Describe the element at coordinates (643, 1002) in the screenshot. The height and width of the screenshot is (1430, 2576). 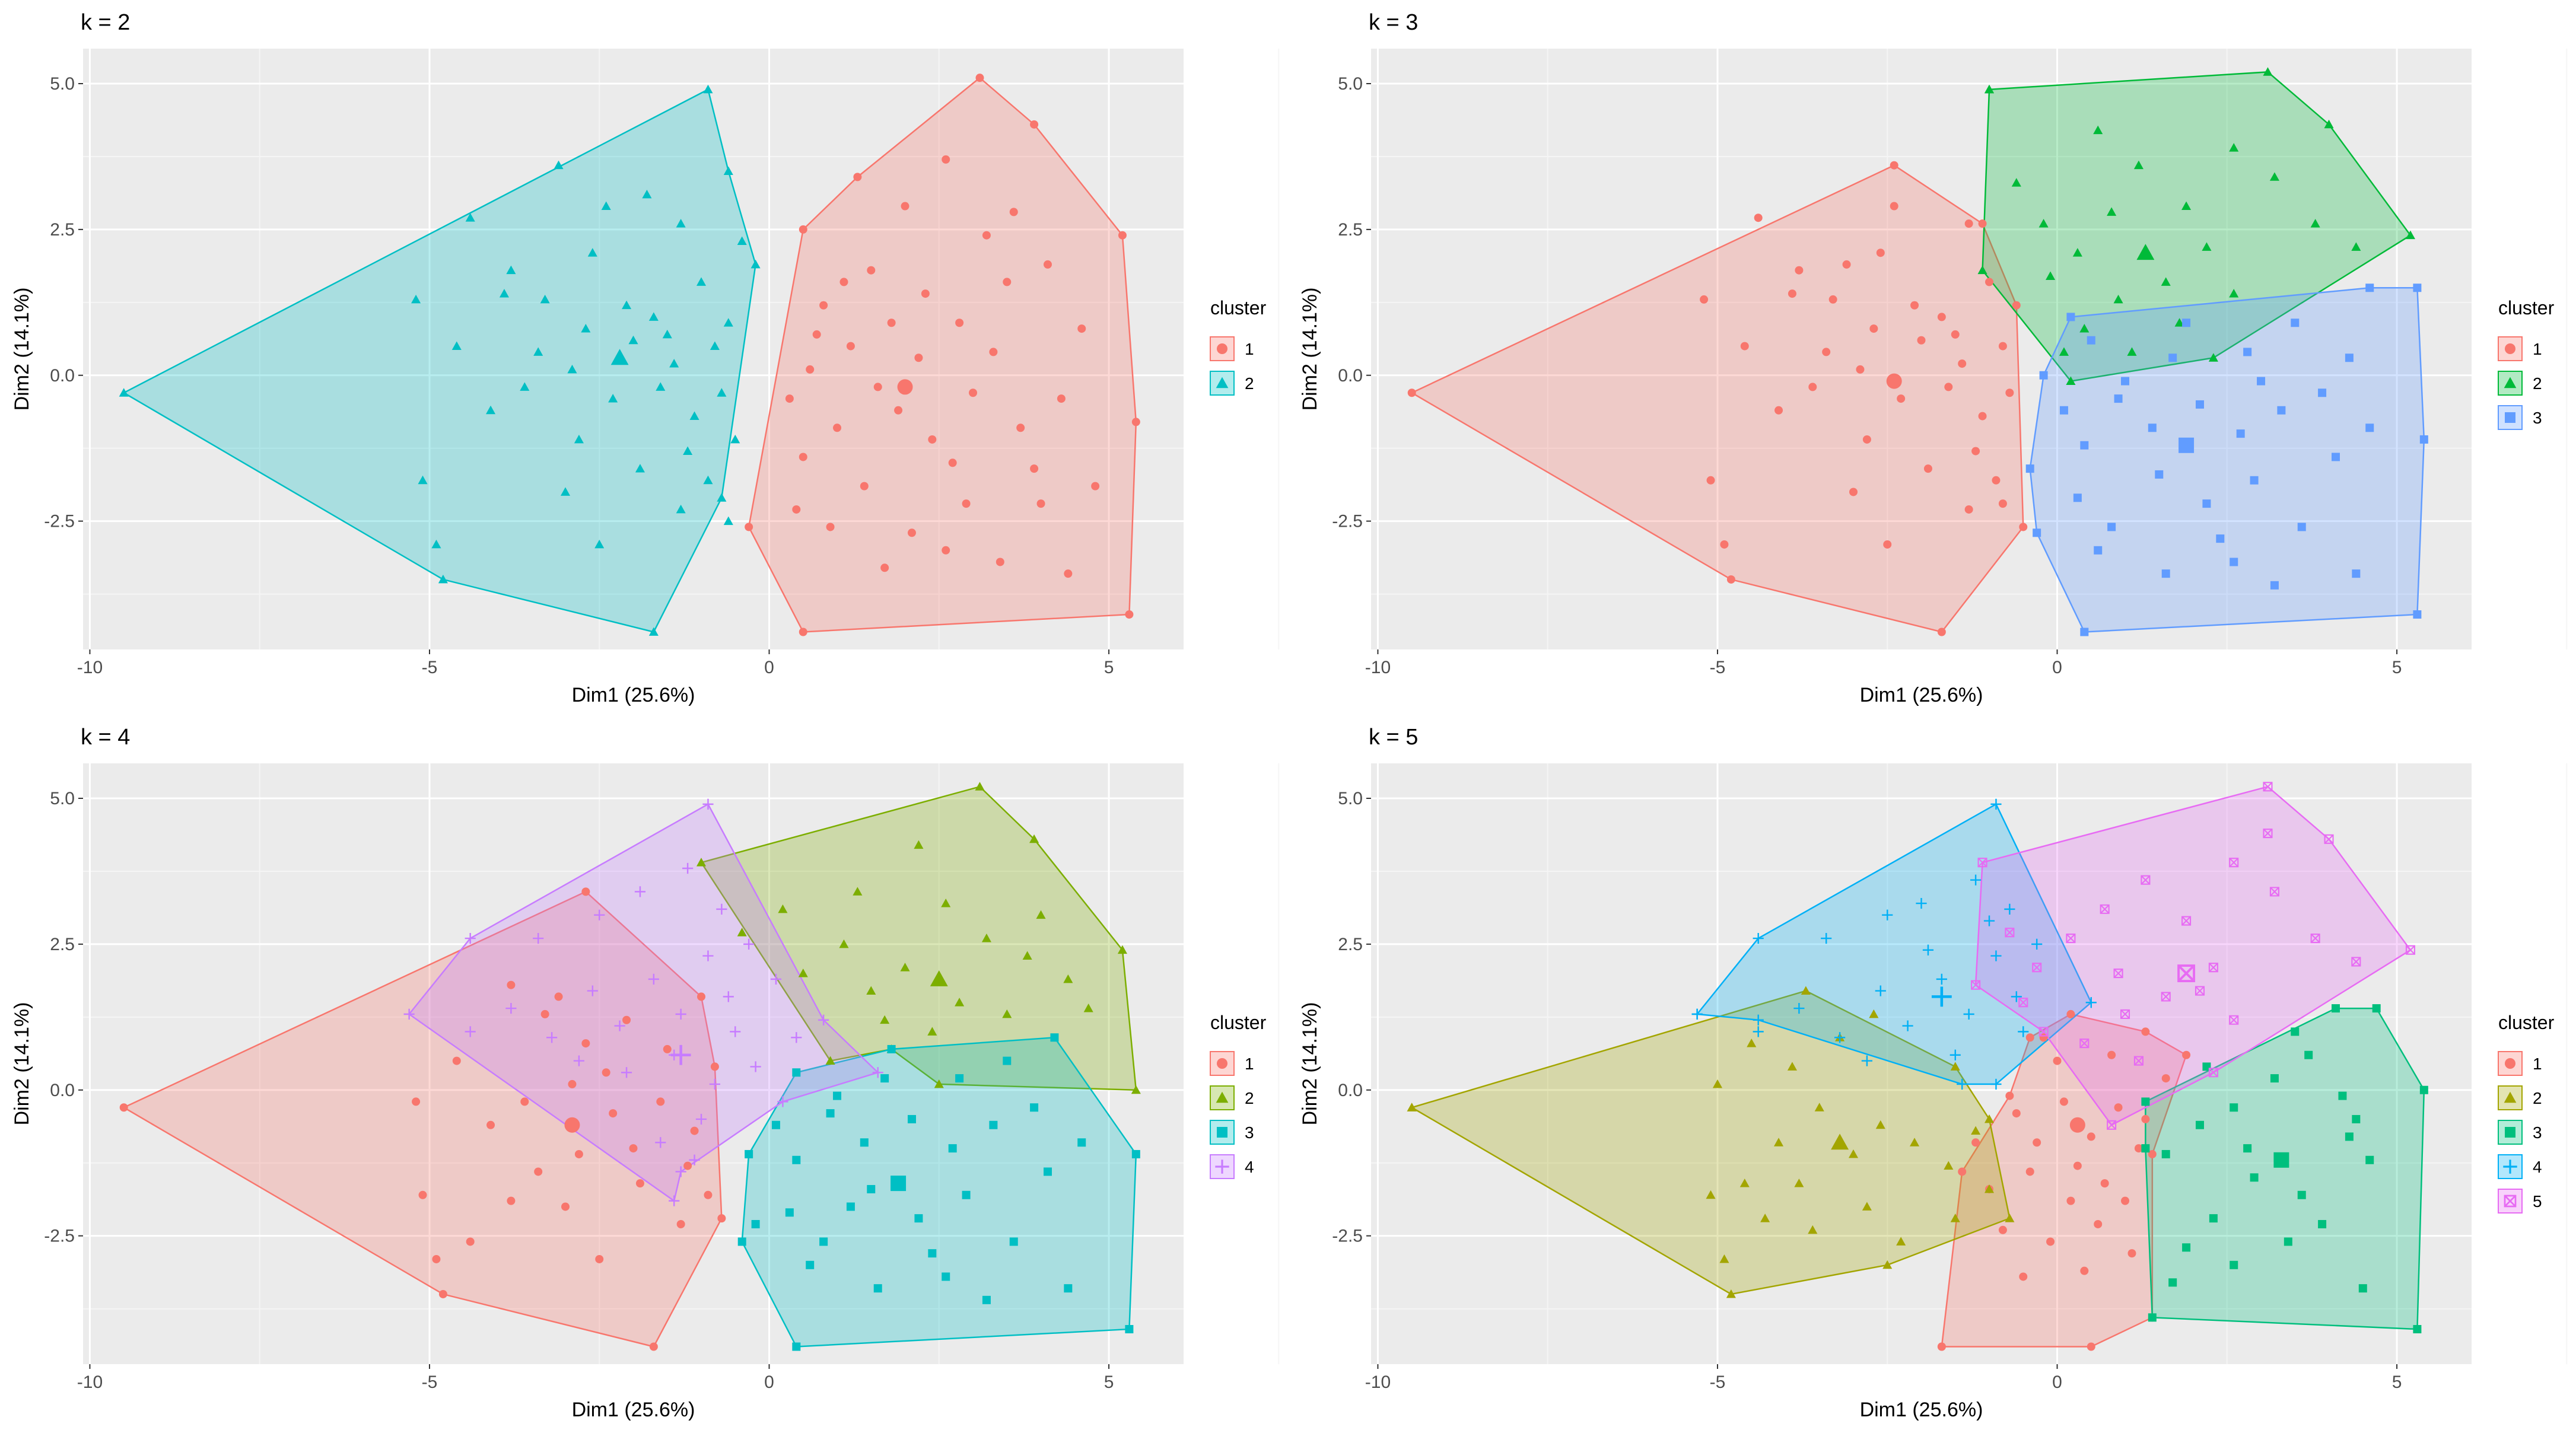
I see `cluster-4-points` at that location.